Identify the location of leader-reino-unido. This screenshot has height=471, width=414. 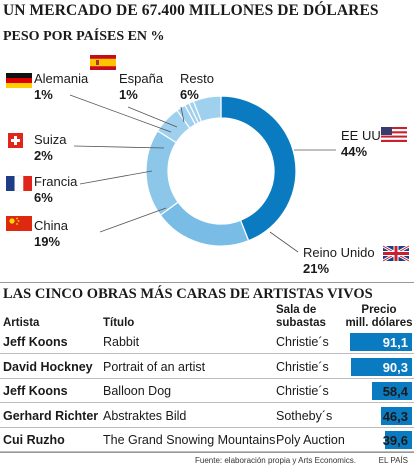
(284, 242).